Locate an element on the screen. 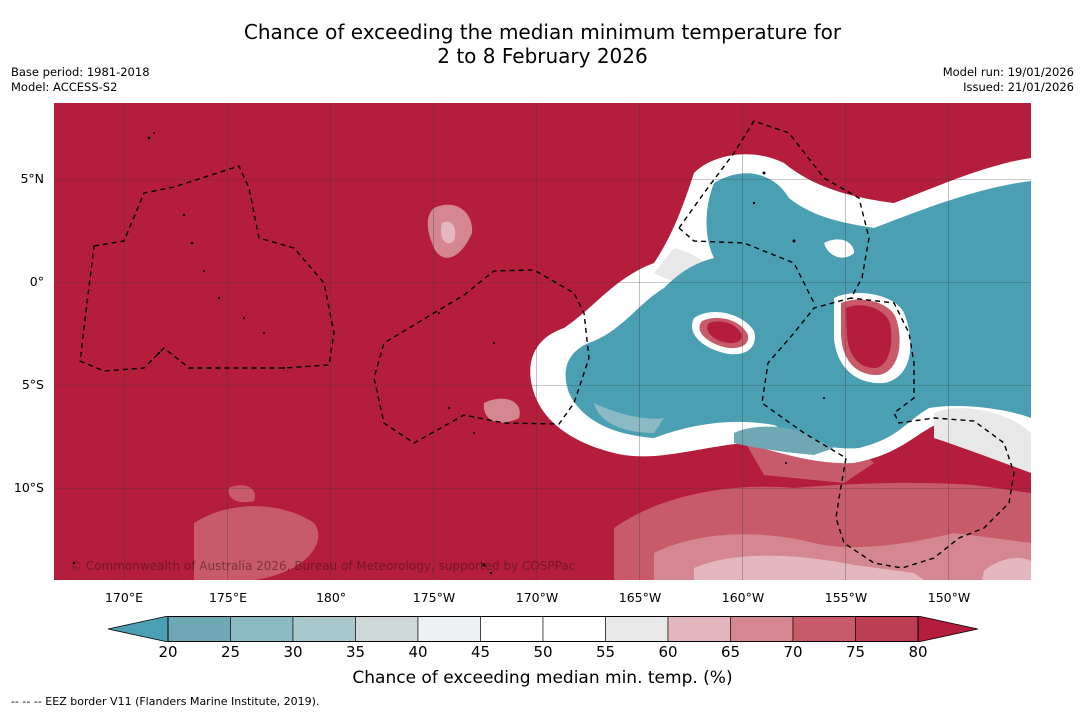 This screenshot has height=713, width=1085. model-run: Model run: 19/01/2026 is located at coordinates (1008, 72).